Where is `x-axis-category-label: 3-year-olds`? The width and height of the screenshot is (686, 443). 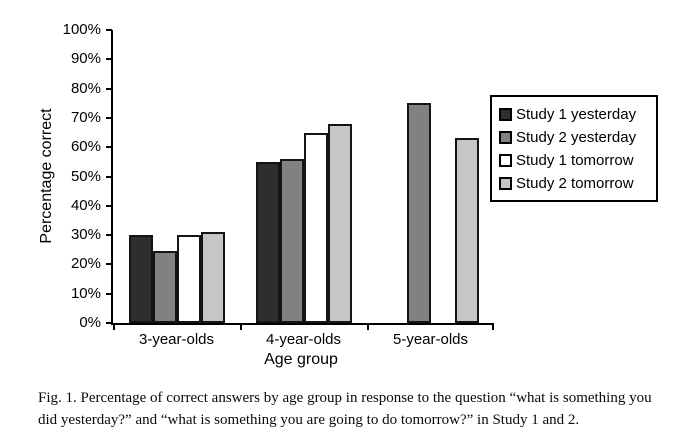
x-axis-category-label: 3-year-olds is located at coordinates (176, 339).